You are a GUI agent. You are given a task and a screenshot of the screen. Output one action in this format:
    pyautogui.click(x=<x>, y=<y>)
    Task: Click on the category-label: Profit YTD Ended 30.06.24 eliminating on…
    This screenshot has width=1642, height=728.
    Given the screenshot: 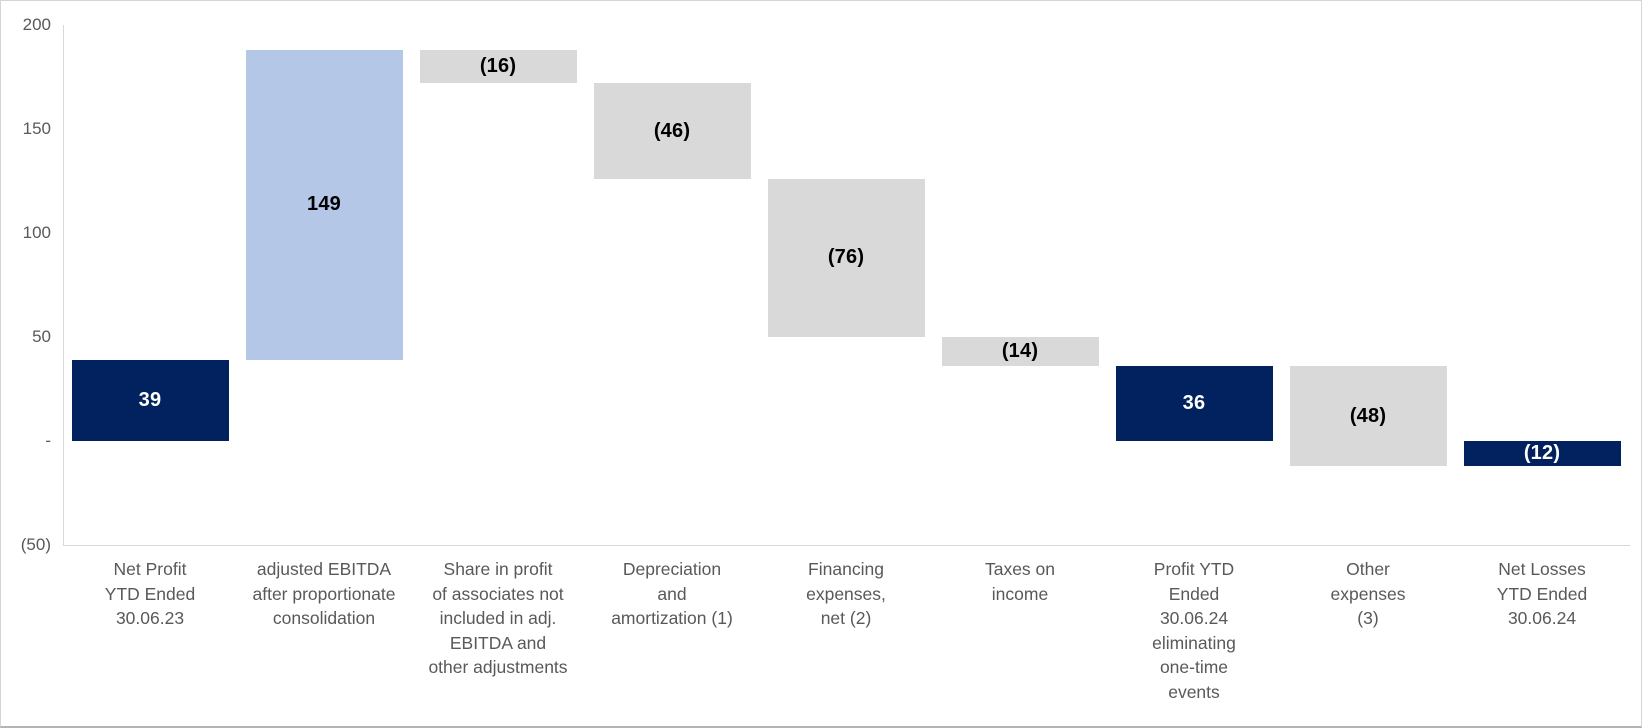 What is the action you would take?
    pyautogui.click(x=1194, y=630)
    